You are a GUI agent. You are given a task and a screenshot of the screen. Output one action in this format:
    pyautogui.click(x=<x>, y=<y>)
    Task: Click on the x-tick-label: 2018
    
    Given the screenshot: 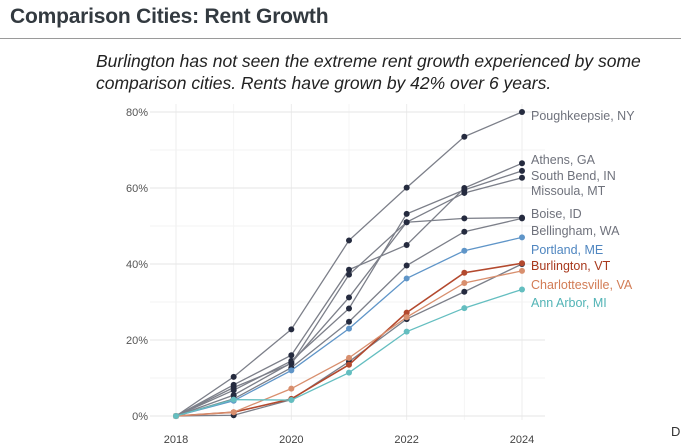 What is the action you would take?
    pyautogui.click(x=176, y=440)
    